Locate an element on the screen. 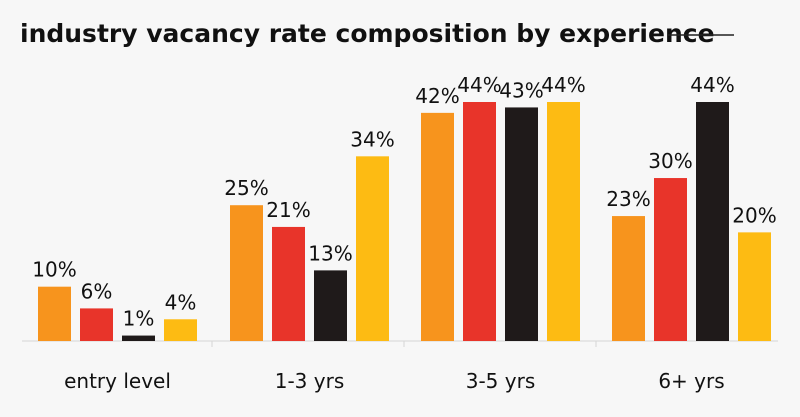  value-label: 23% is located at coordinates (628, 199).